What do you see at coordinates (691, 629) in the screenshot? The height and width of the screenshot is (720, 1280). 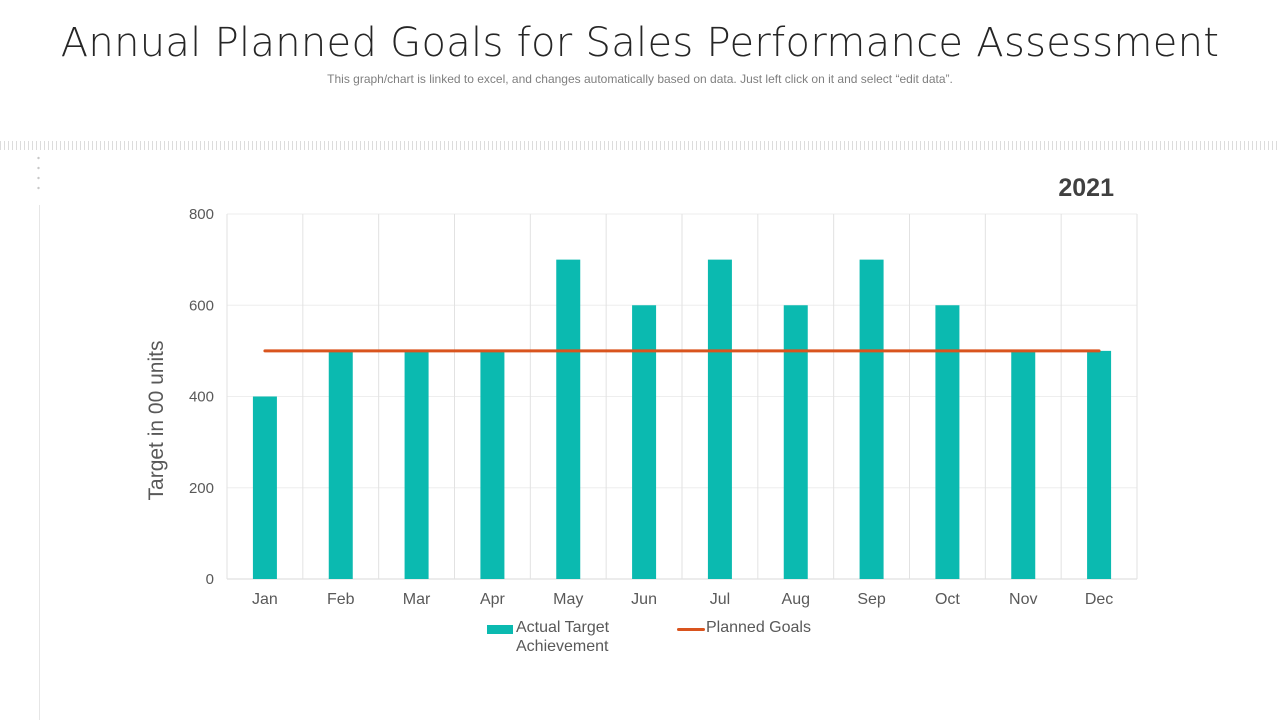 I see `legend-swatch-line` at bounding box center [691, 629].